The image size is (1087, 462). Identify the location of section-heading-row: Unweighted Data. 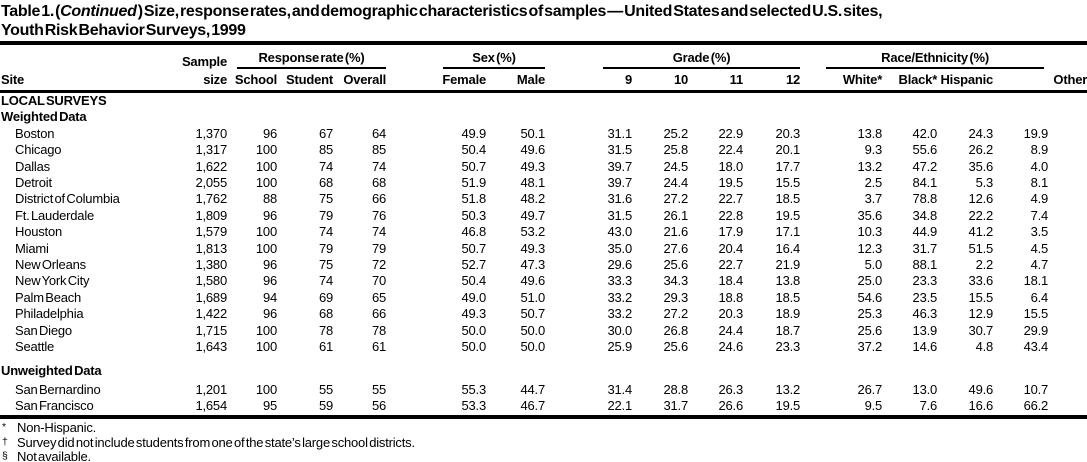
(543, 369).